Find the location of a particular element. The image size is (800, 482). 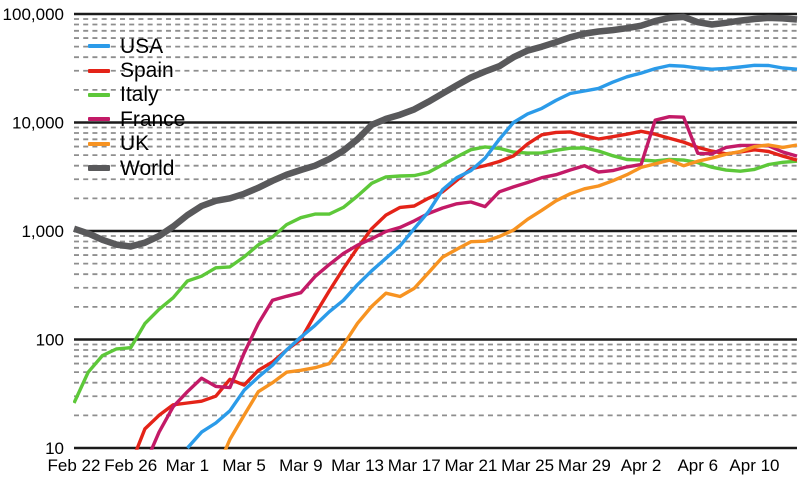

legend-item-world: World is located at coordinates (136, 168).